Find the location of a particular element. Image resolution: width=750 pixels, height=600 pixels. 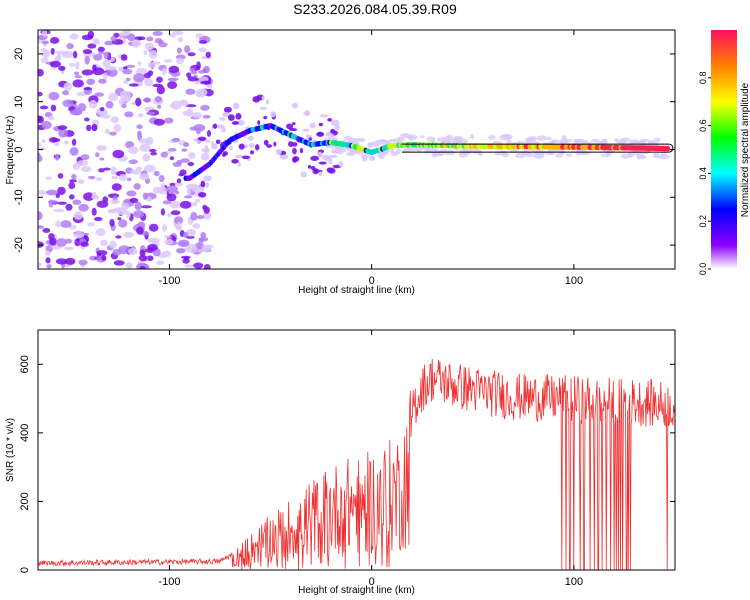

spectrogram-ylabel: Frequency (Hz) is located at coordinates (10, 150).